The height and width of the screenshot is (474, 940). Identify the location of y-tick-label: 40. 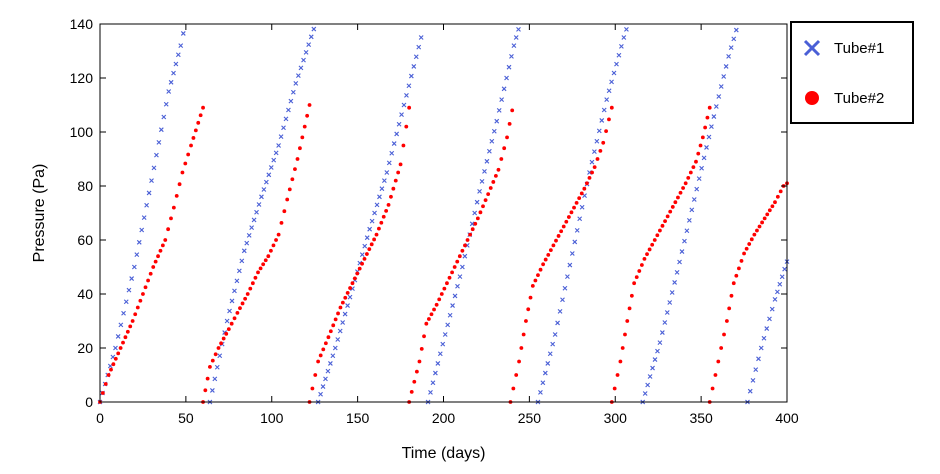
(85, 294).